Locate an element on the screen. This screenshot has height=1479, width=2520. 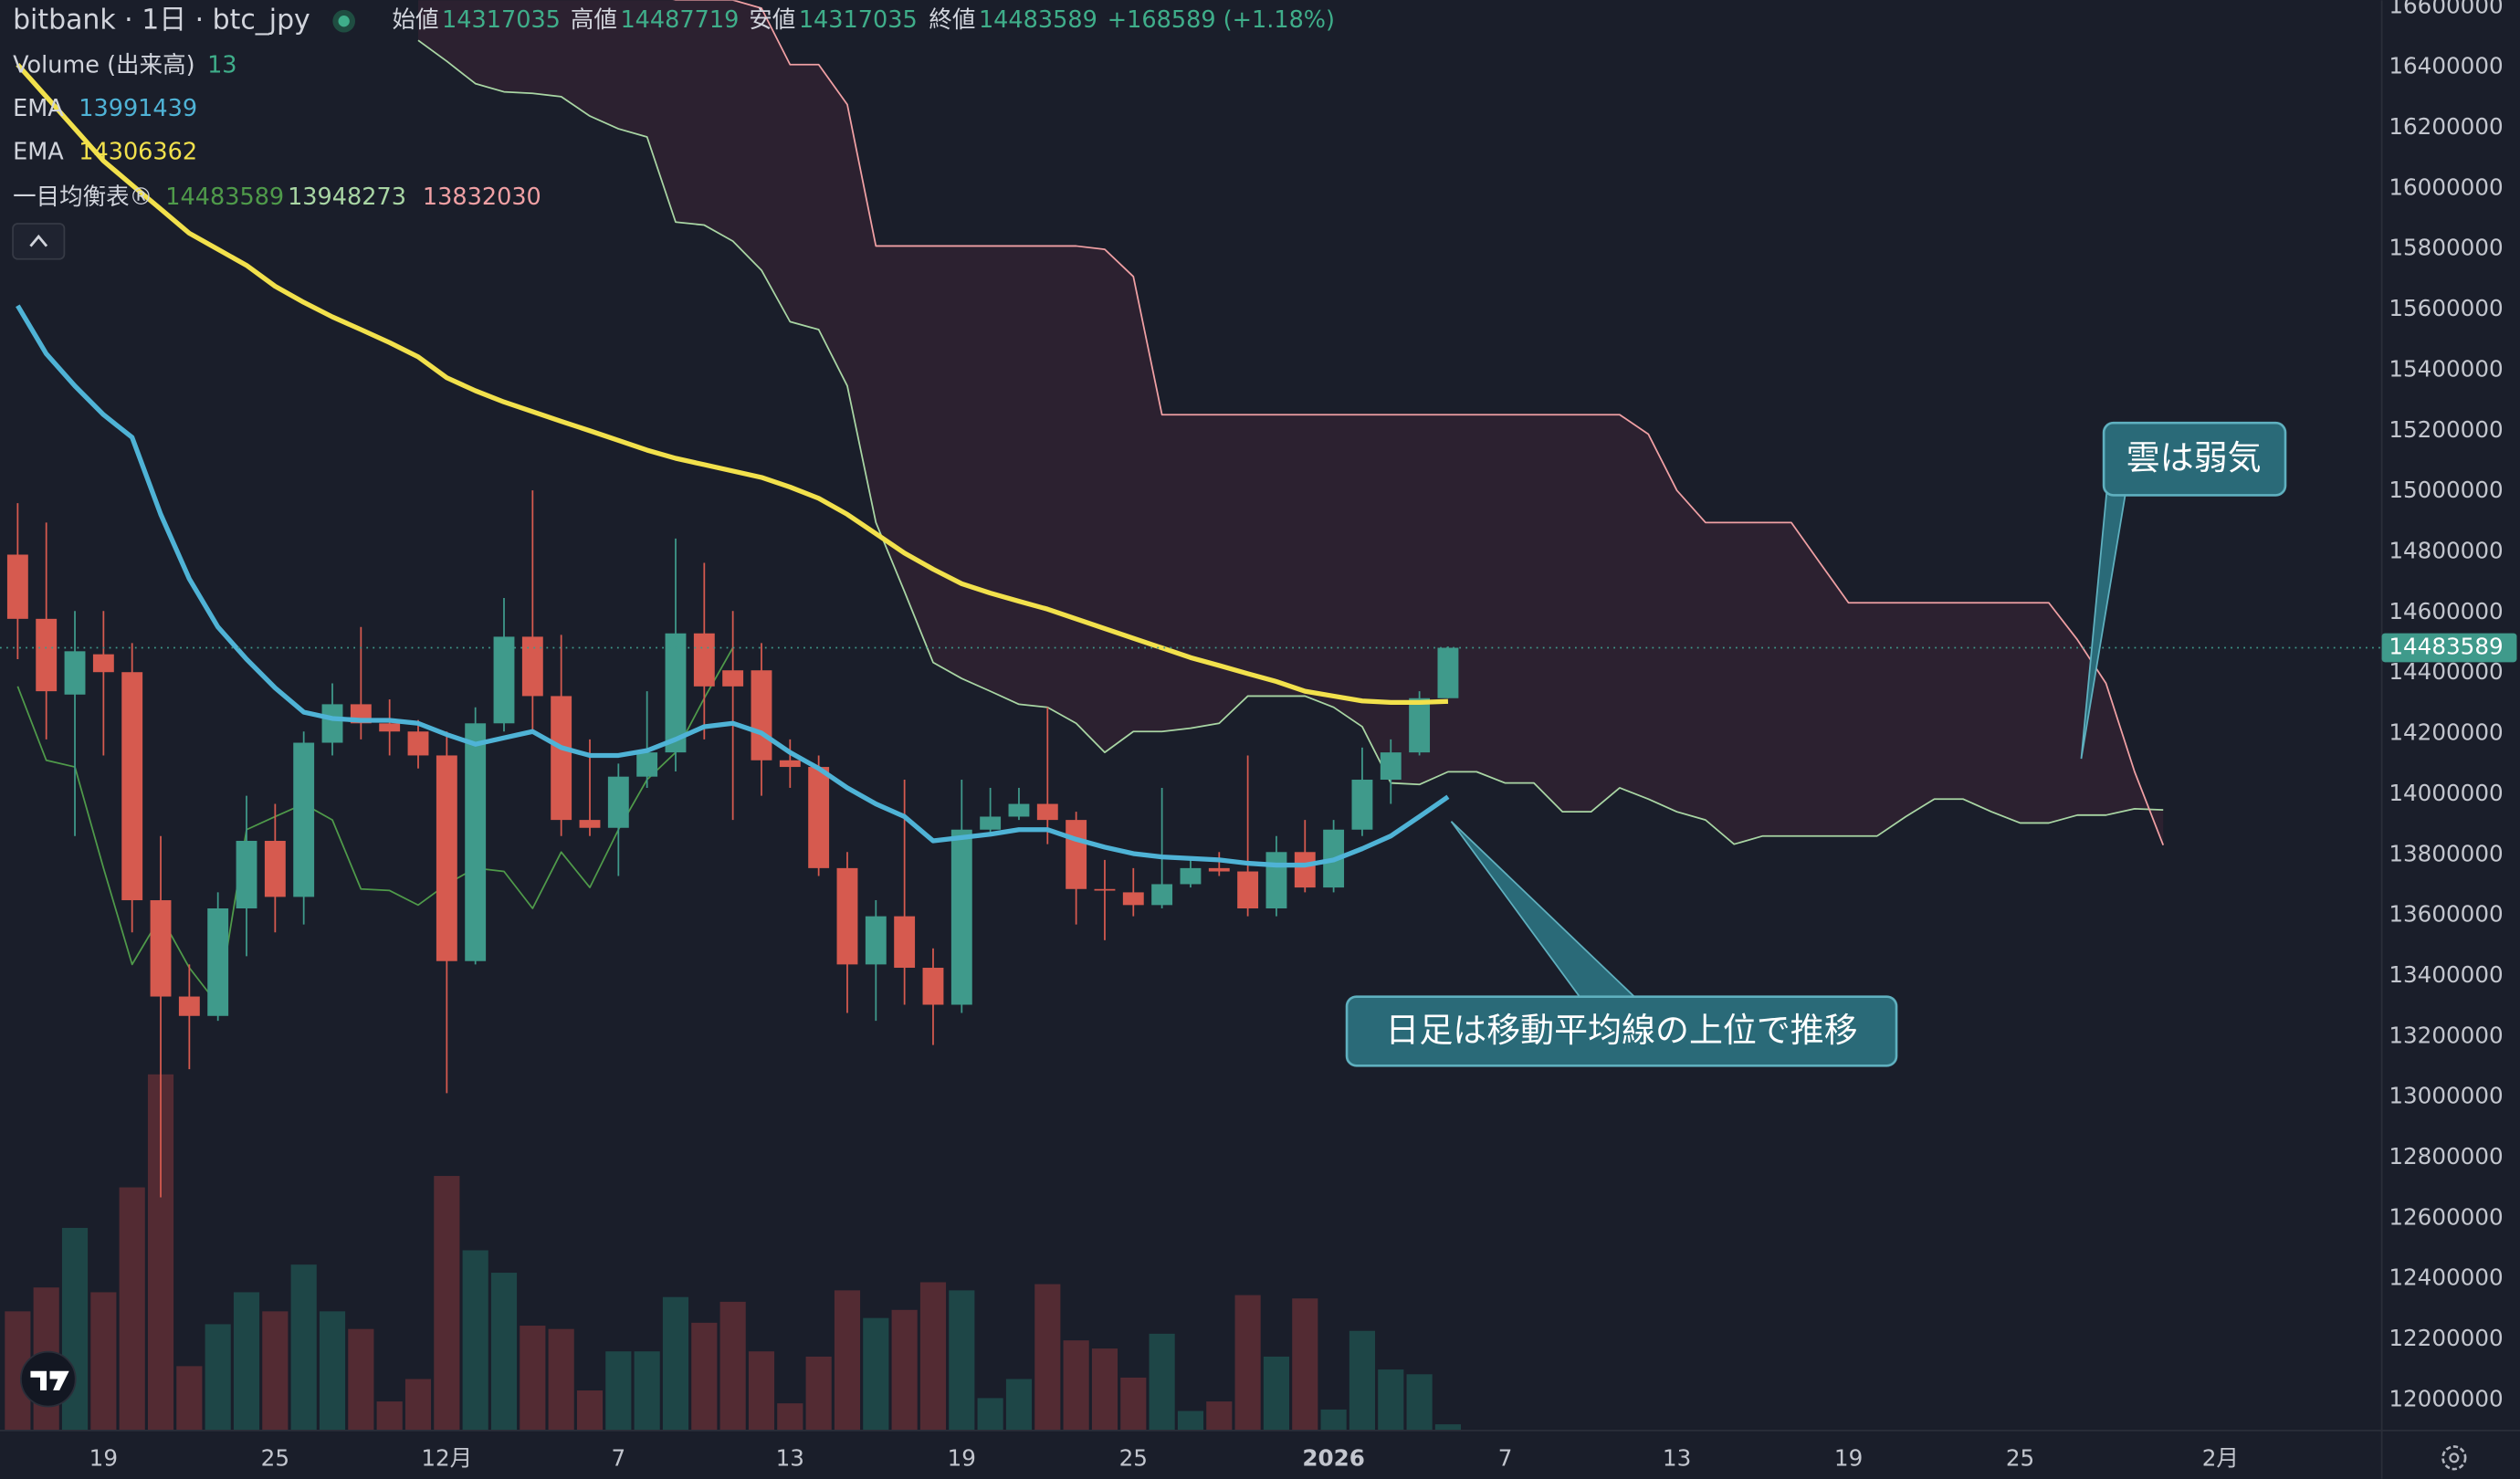
legend-volume-value: 13 is located at coordinates (222, 65).